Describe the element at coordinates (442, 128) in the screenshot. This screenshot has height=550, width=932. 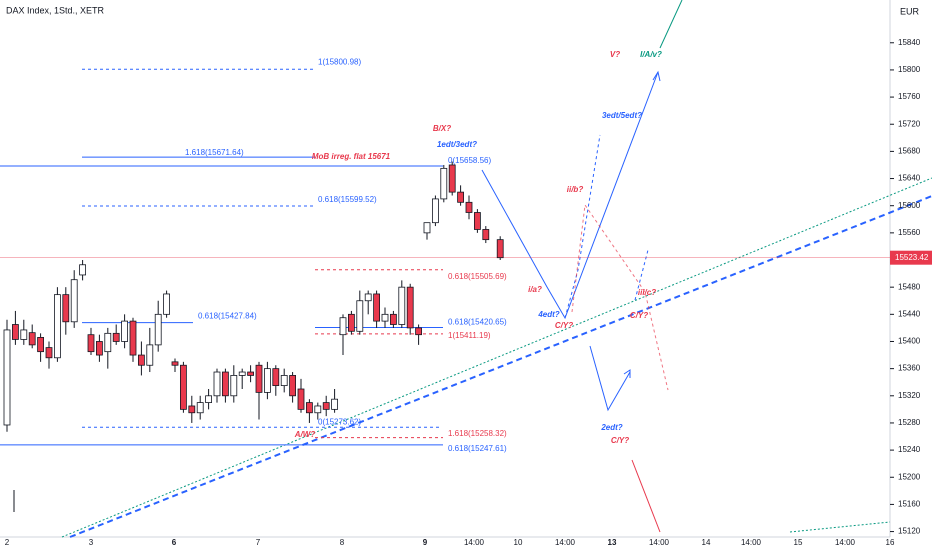
I see `wave-annotation: B/X?` at that location.